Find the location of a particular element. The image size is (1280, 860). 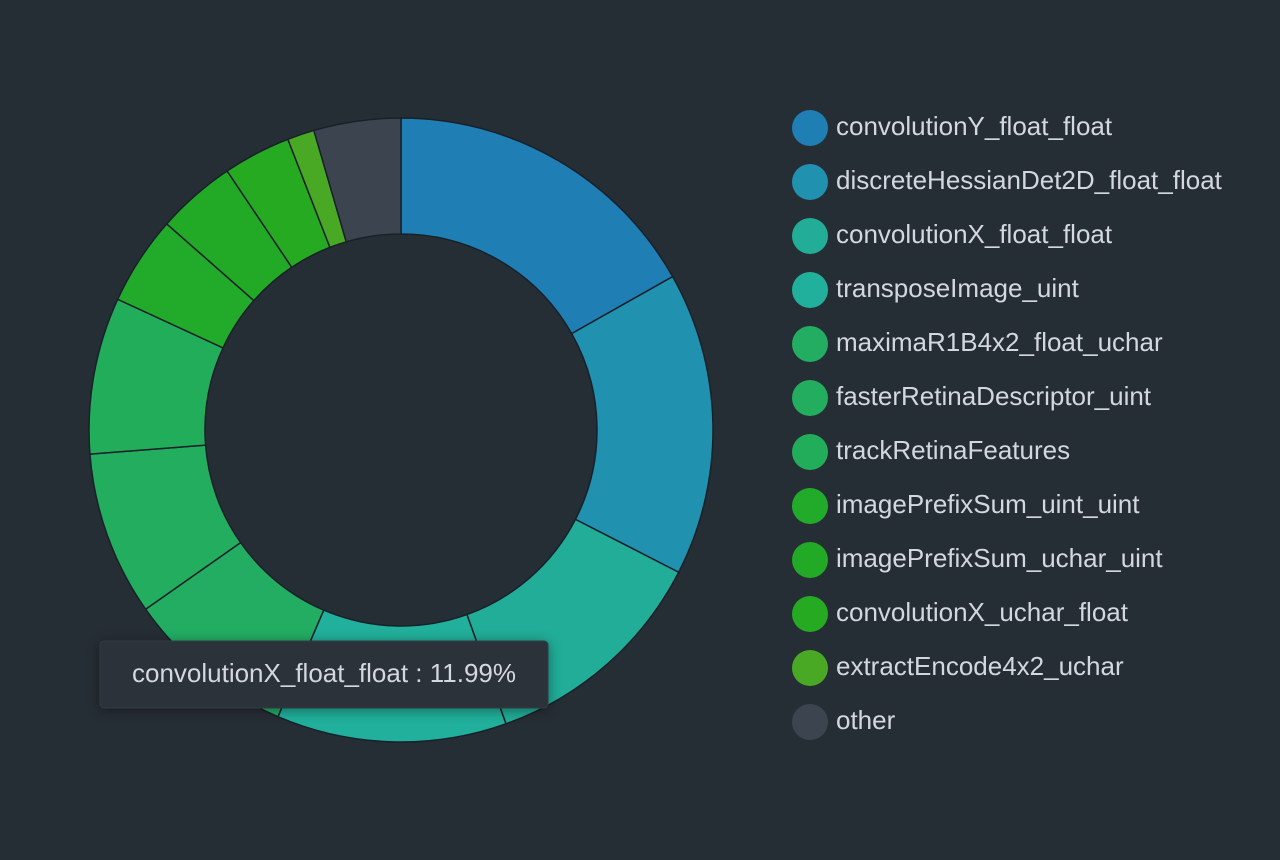

legend-label: transposeImage_uint is located at coordinates (958, 288).